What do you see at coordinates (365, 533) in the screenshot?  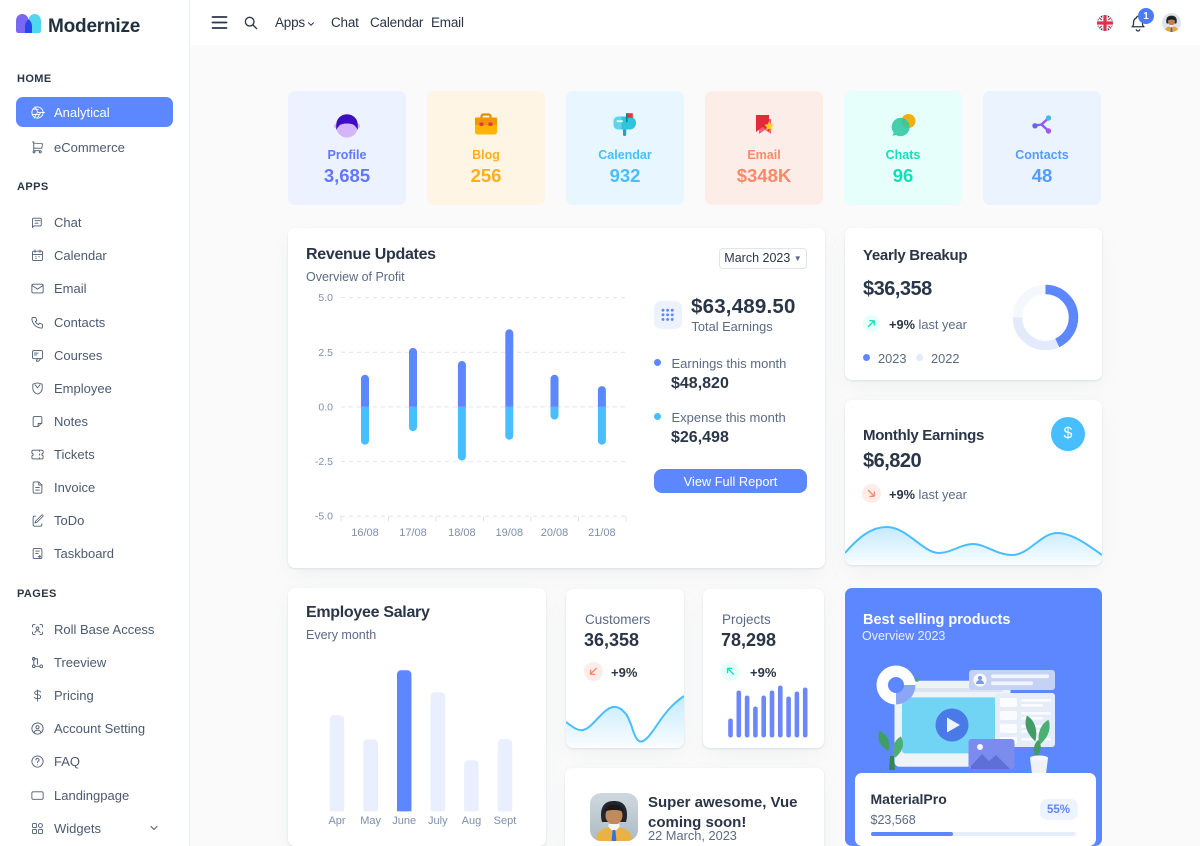 I see `svg-text: 16/08` at bounding box center [365, 533].